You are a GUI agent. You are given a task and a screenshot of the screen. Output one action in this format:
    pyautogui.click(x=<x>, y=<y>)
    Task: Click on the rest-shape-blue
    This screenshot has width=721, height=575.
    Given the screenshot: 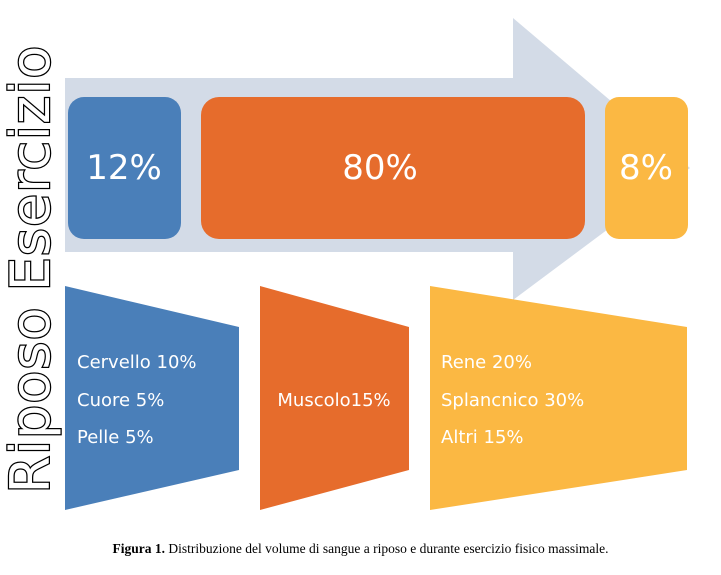 What is the action you would take?
    pyautogui.click(x=152, y=398)
    